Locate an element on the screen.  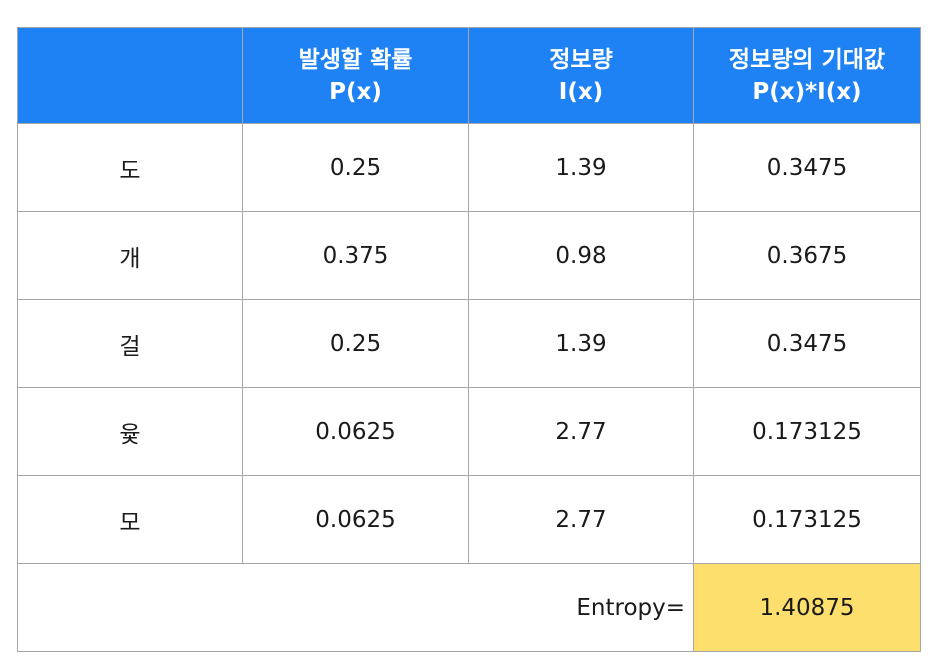
row-label: 윷 is located at coordinates (130, 431).